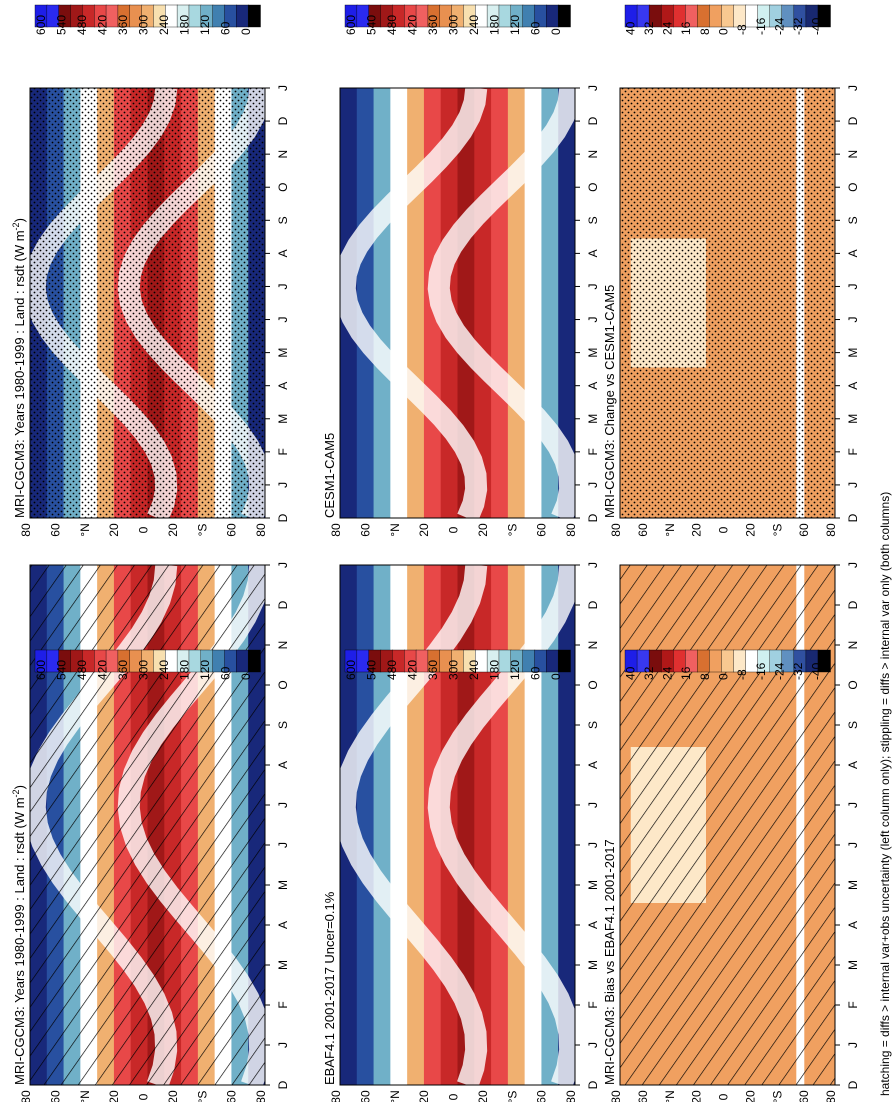  What do you see at coordinates (494, 670) in the screenshot?
I see `colorbar-tick-label: 180` at bounding box center [494, 670].